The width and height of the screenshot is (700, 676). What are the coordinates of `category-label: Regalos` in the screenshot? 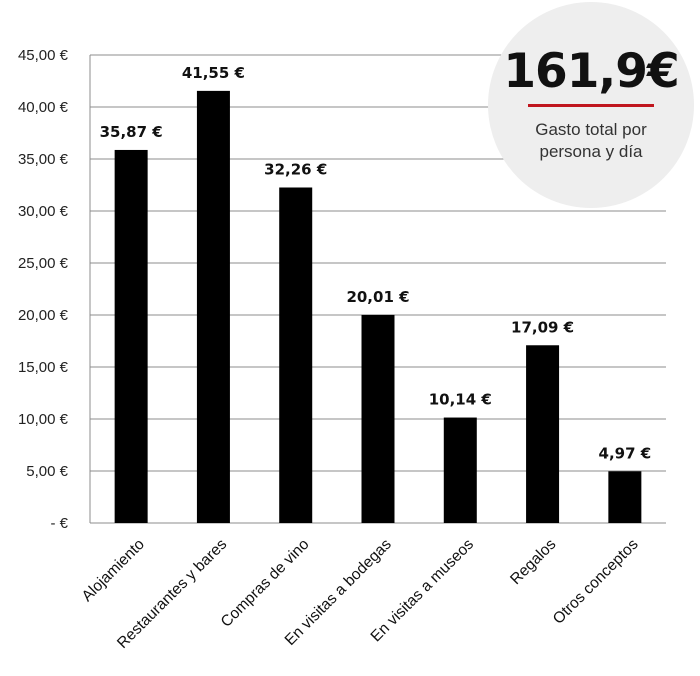 It's located at (533, 562).